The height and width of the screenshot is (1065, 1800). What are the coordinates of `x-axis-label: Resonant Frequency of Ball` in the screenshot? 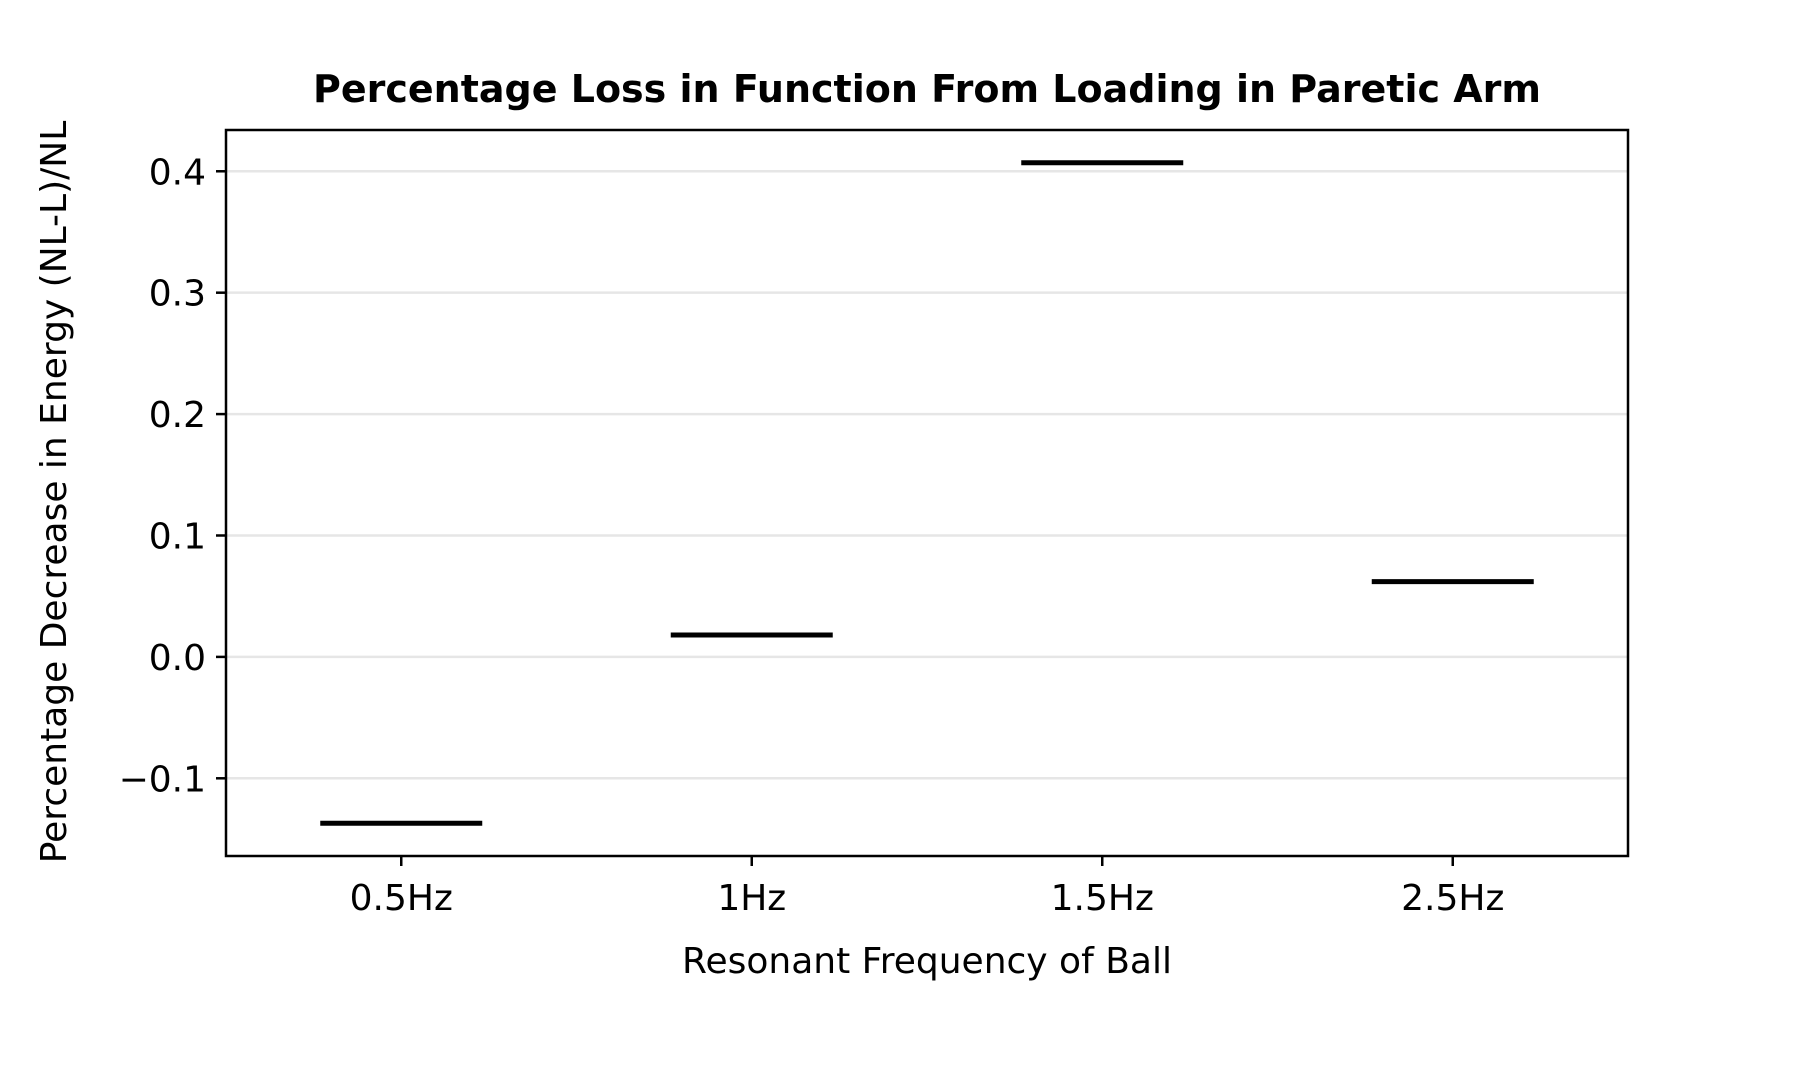 It's located at (927, 961).